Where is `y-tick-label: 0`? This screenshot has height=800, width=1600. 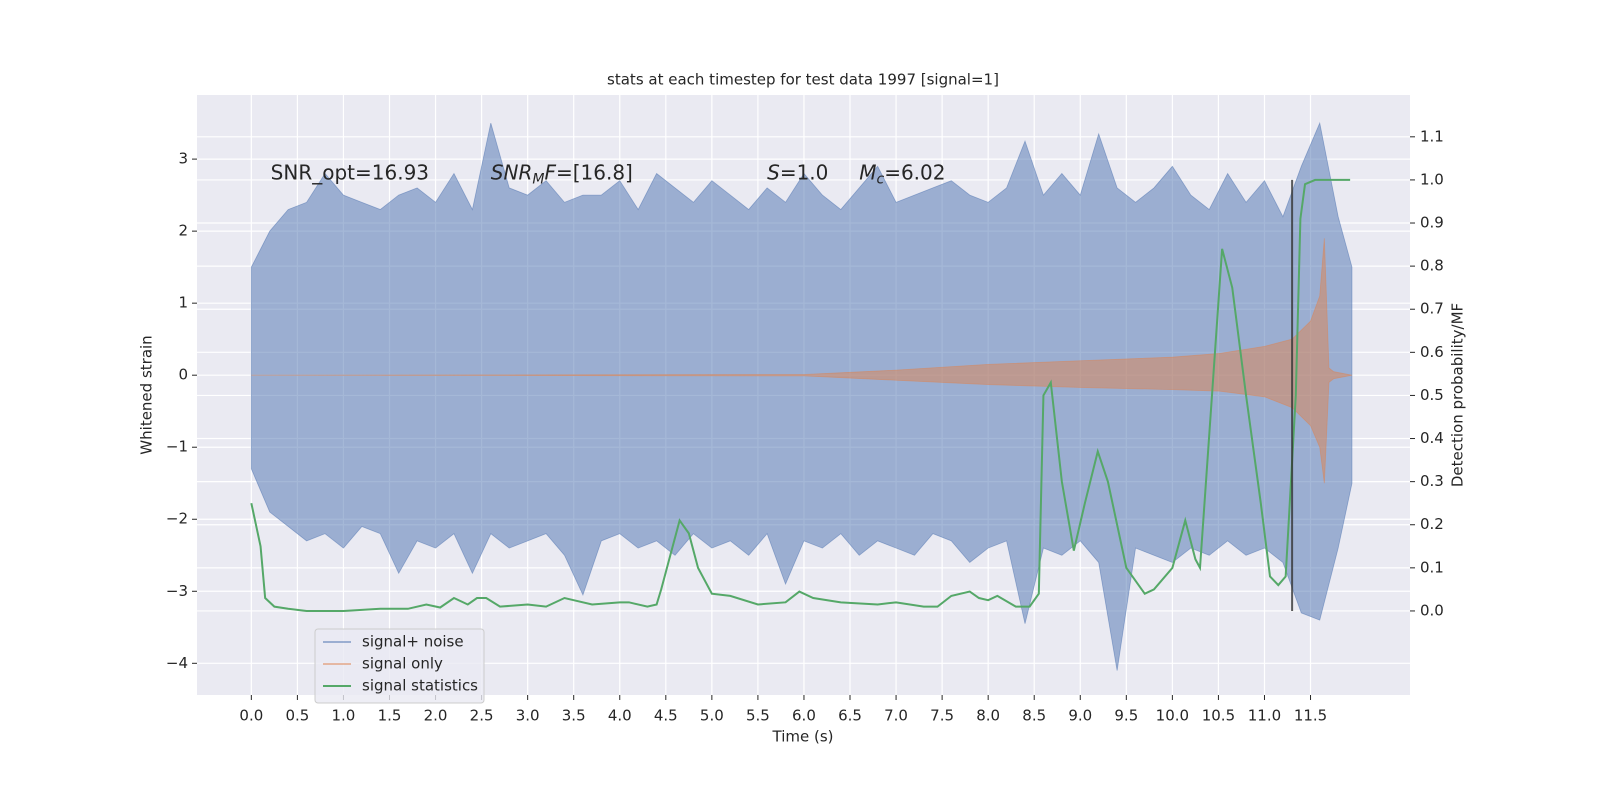
y-tick-label: 0 is located at coordinates (183, 375).